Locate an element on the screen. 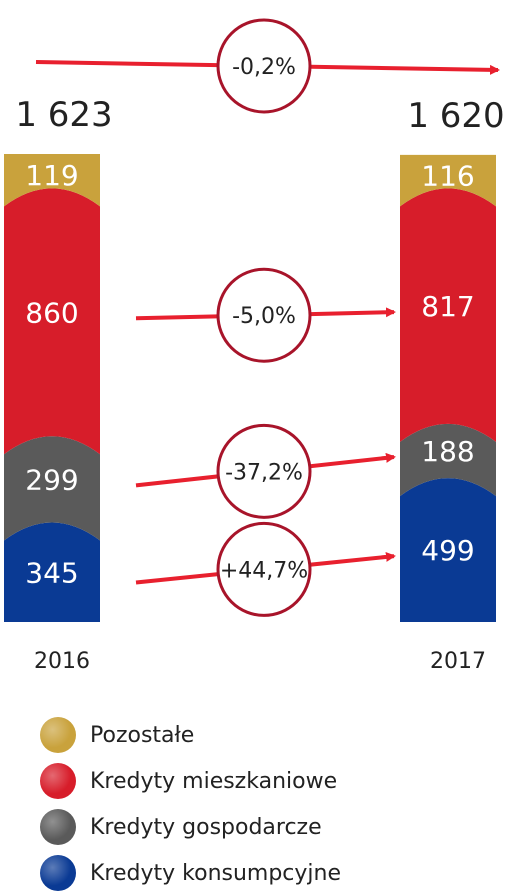 The width and height of the screenshot is (526, 896). legend-item-pozosta-e: Pozostałe is located at coordinates (190, 735).